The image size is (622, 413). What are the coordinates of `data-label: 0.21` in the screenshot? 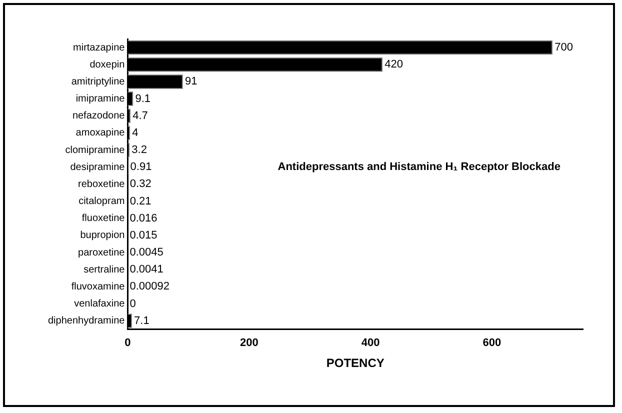 It's located at (141, 201).